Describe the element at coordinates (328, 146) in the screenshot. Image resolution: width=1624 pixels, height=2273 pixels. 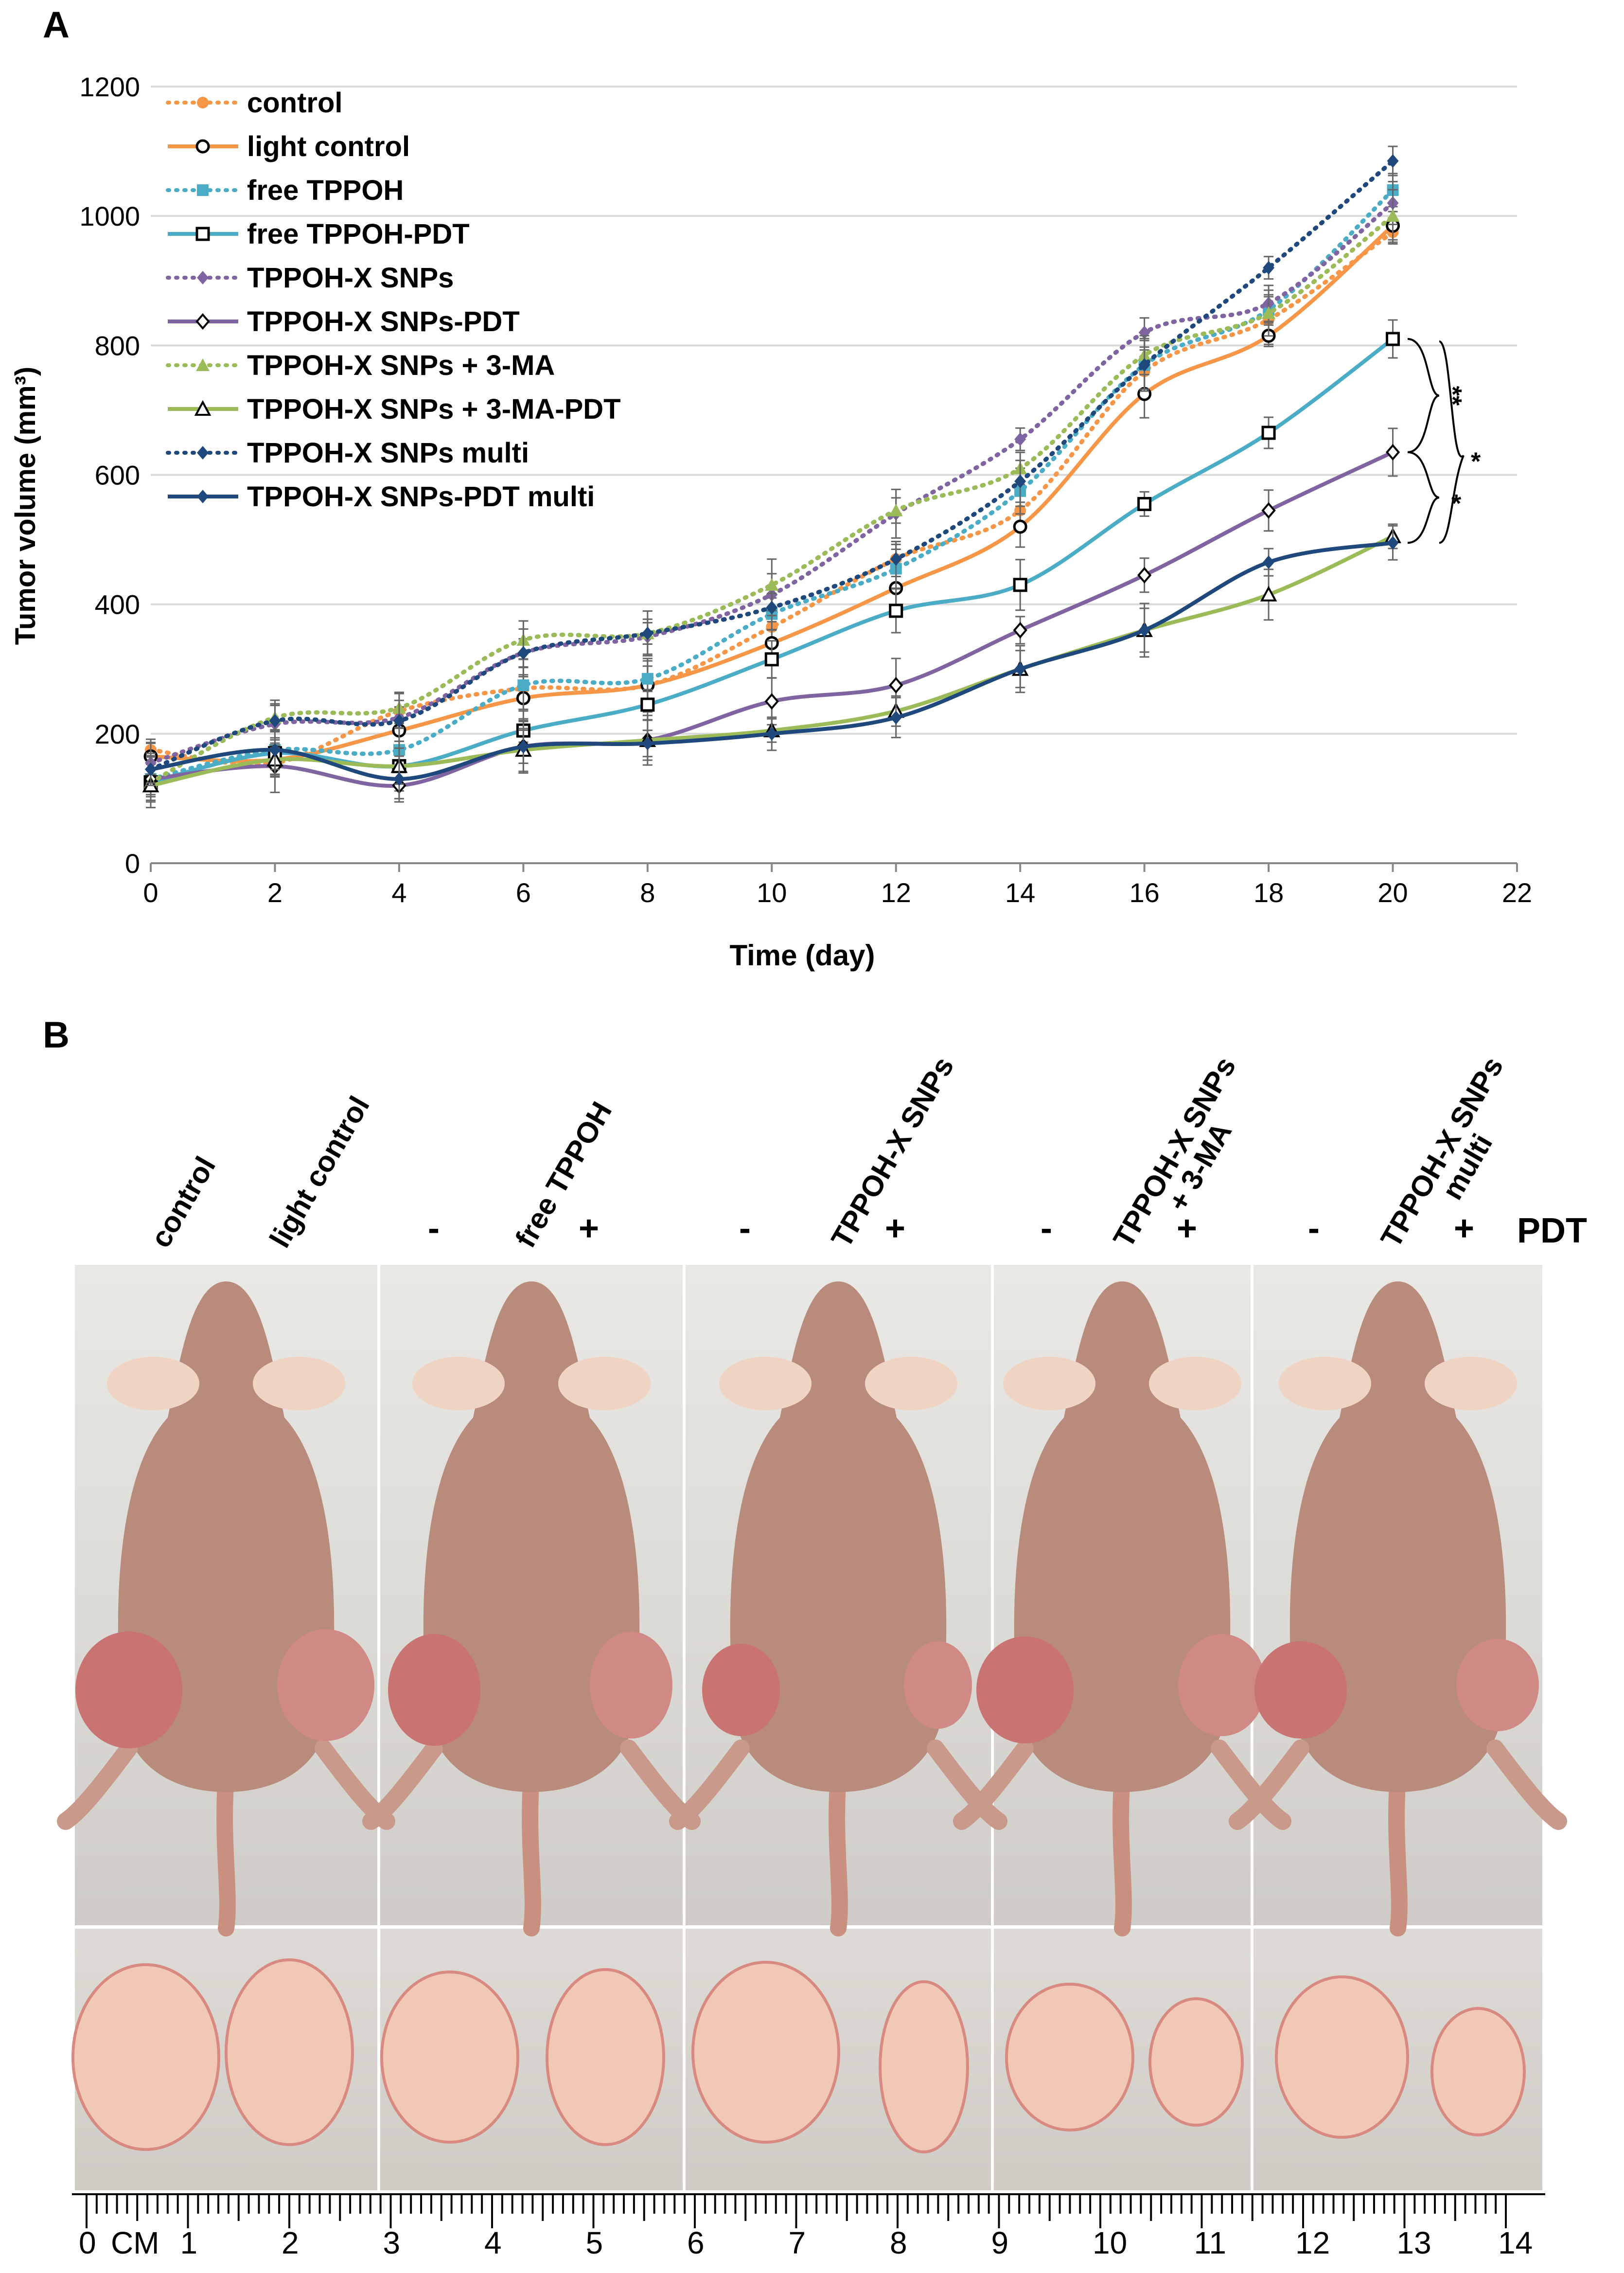
I see `legend-label: light control` at that location.